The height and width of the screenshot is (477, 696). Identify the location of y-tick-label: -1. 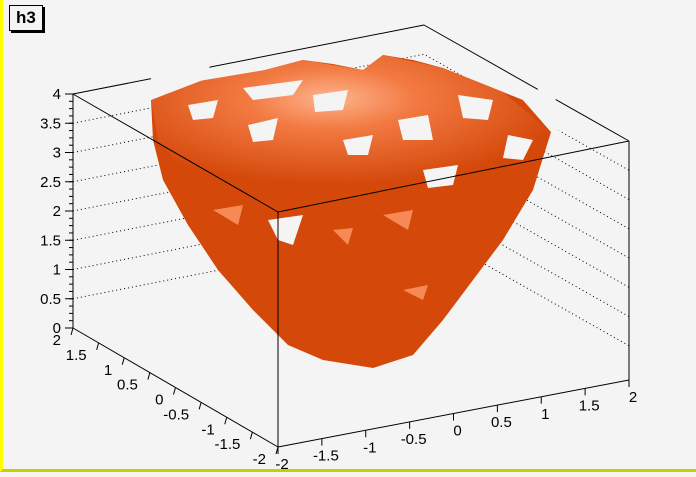
(207, 429).